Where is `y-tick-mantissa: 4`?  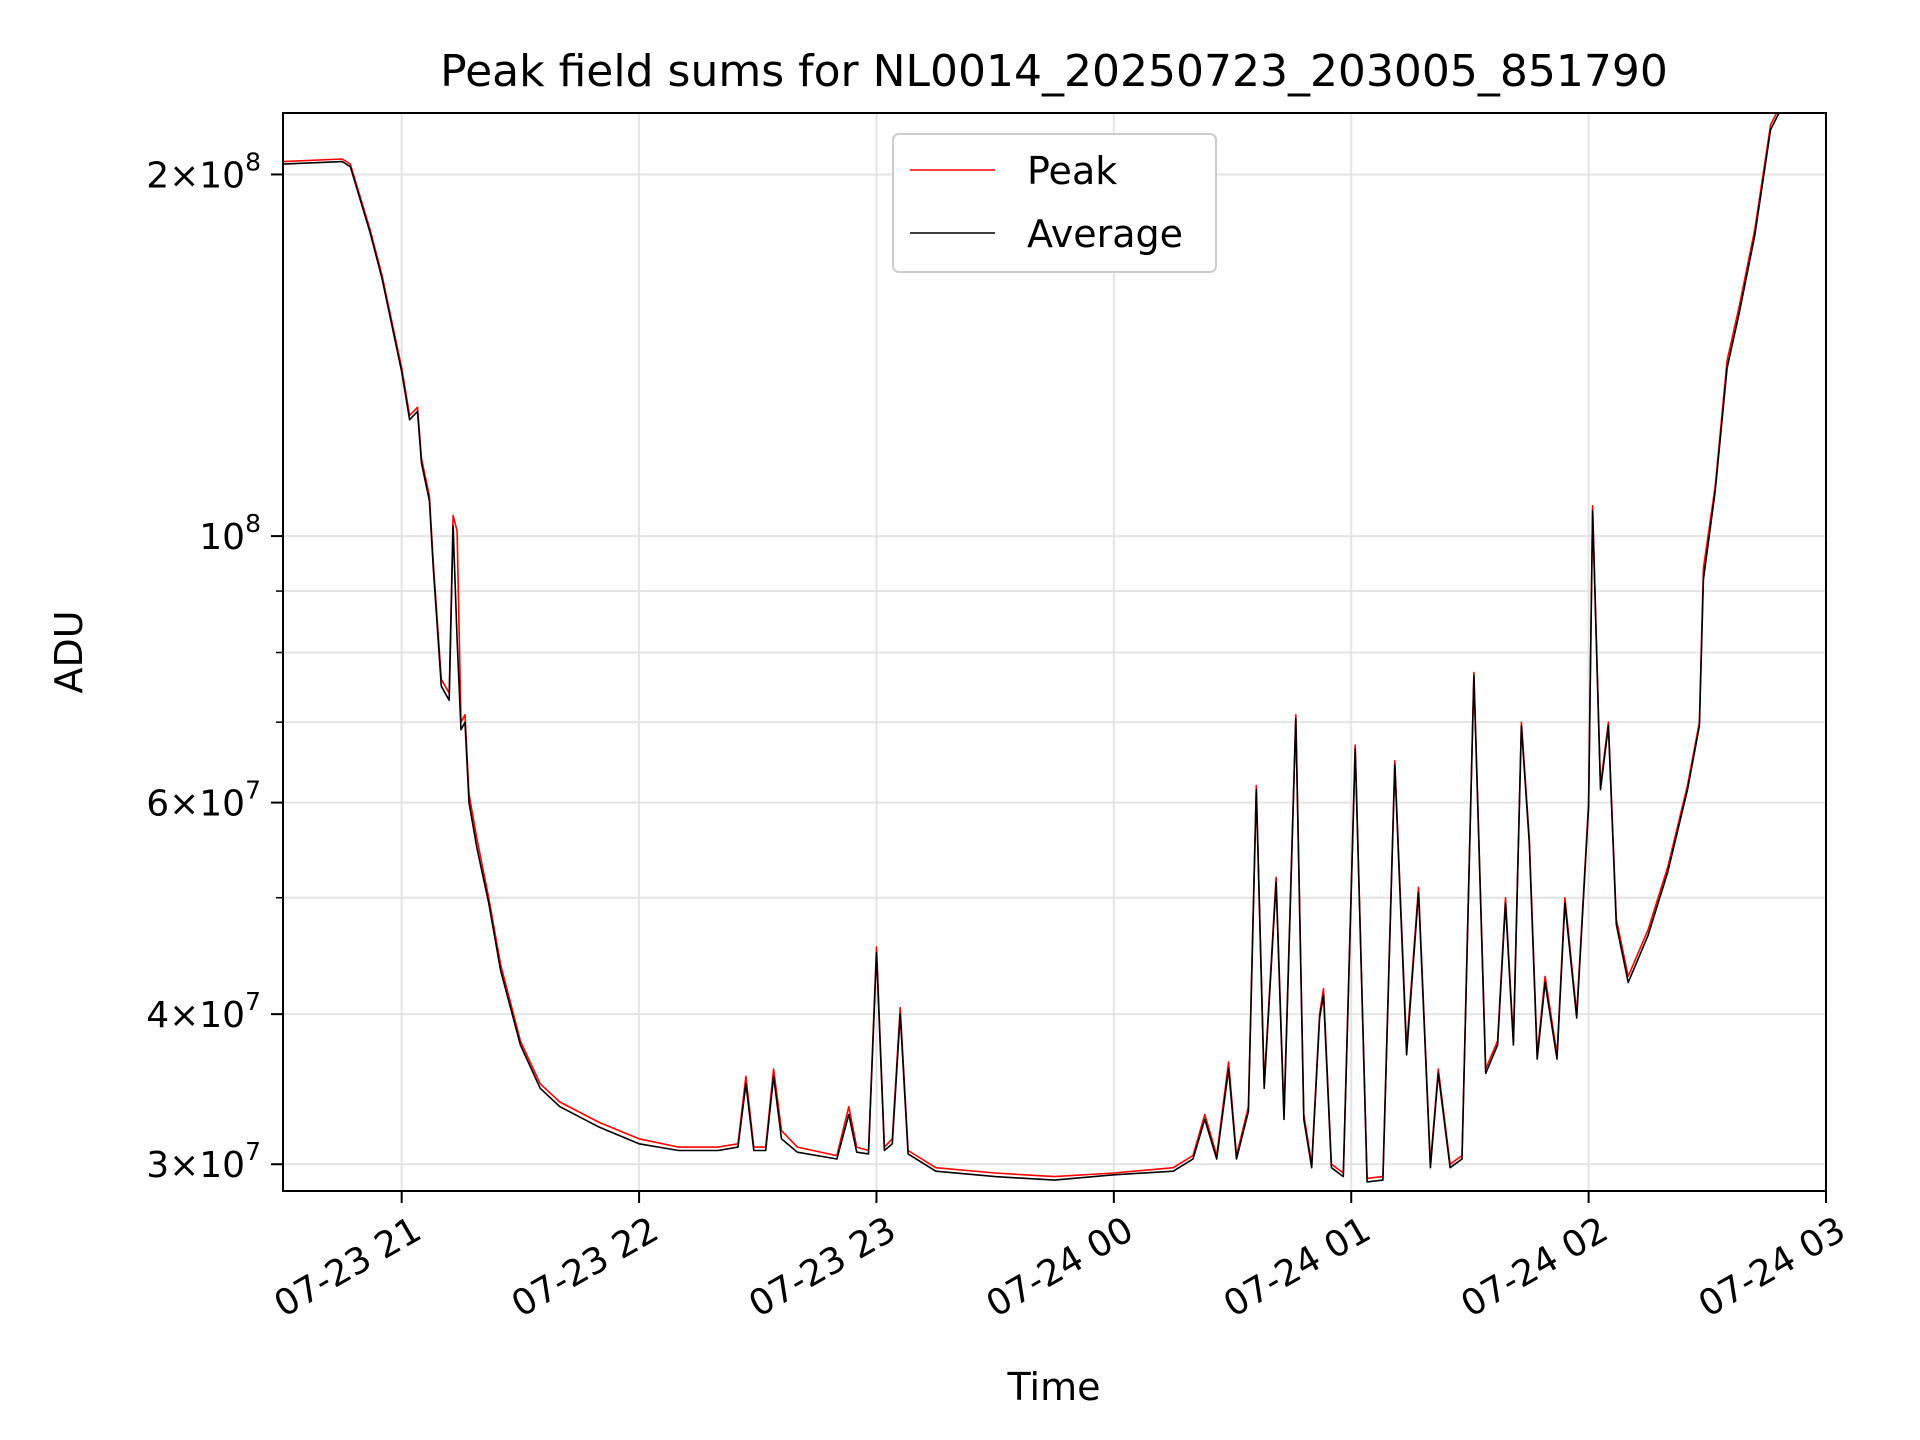 y-tick-mantissa: 4 is located at coordinates (157, 1015).